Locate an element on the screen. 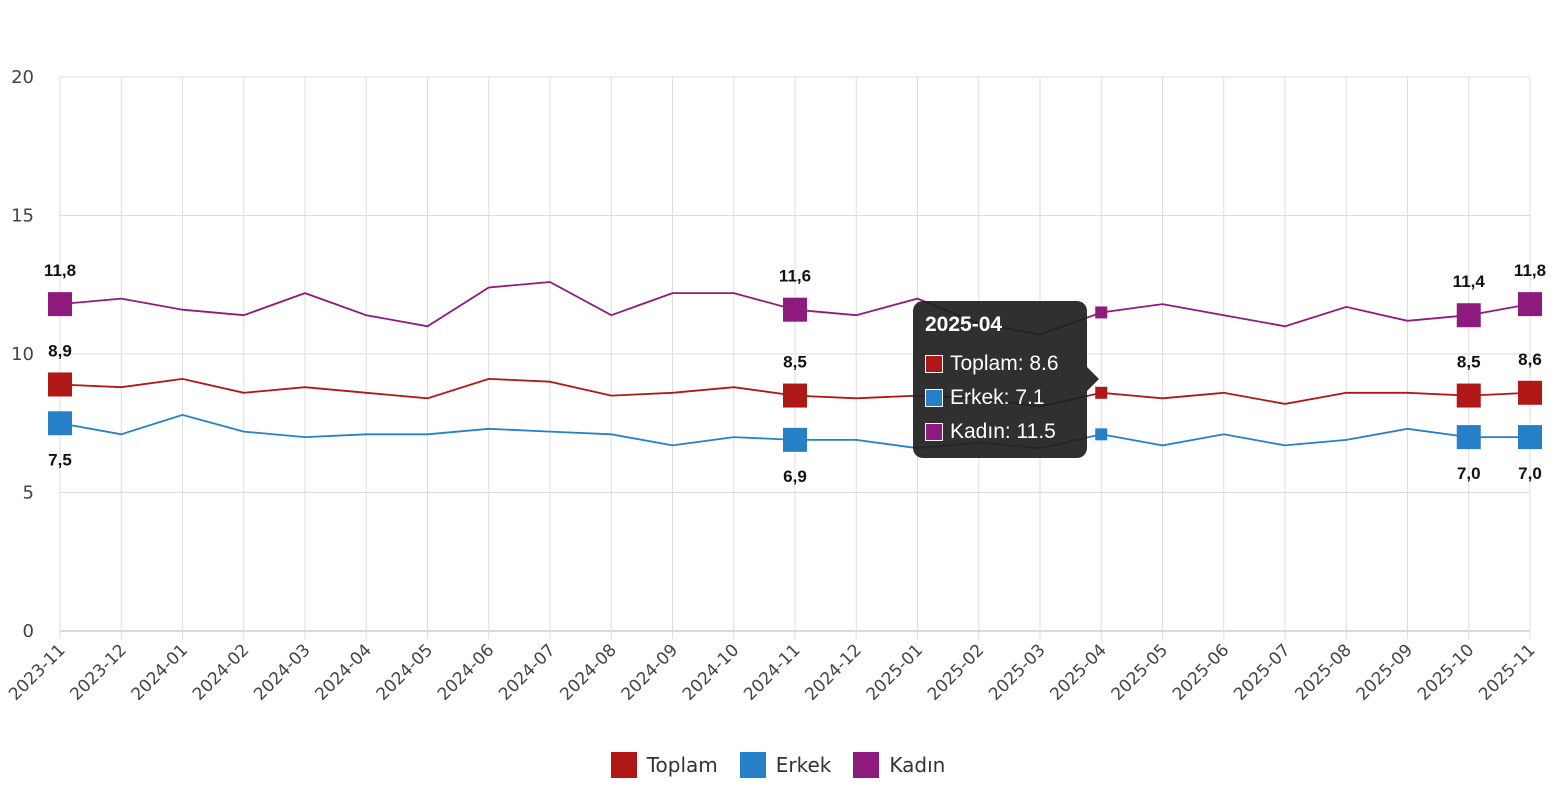 The width and height of the screenshot is (1556, 800). tooltip-swatch-toplam is located at coordinates (934, 364).